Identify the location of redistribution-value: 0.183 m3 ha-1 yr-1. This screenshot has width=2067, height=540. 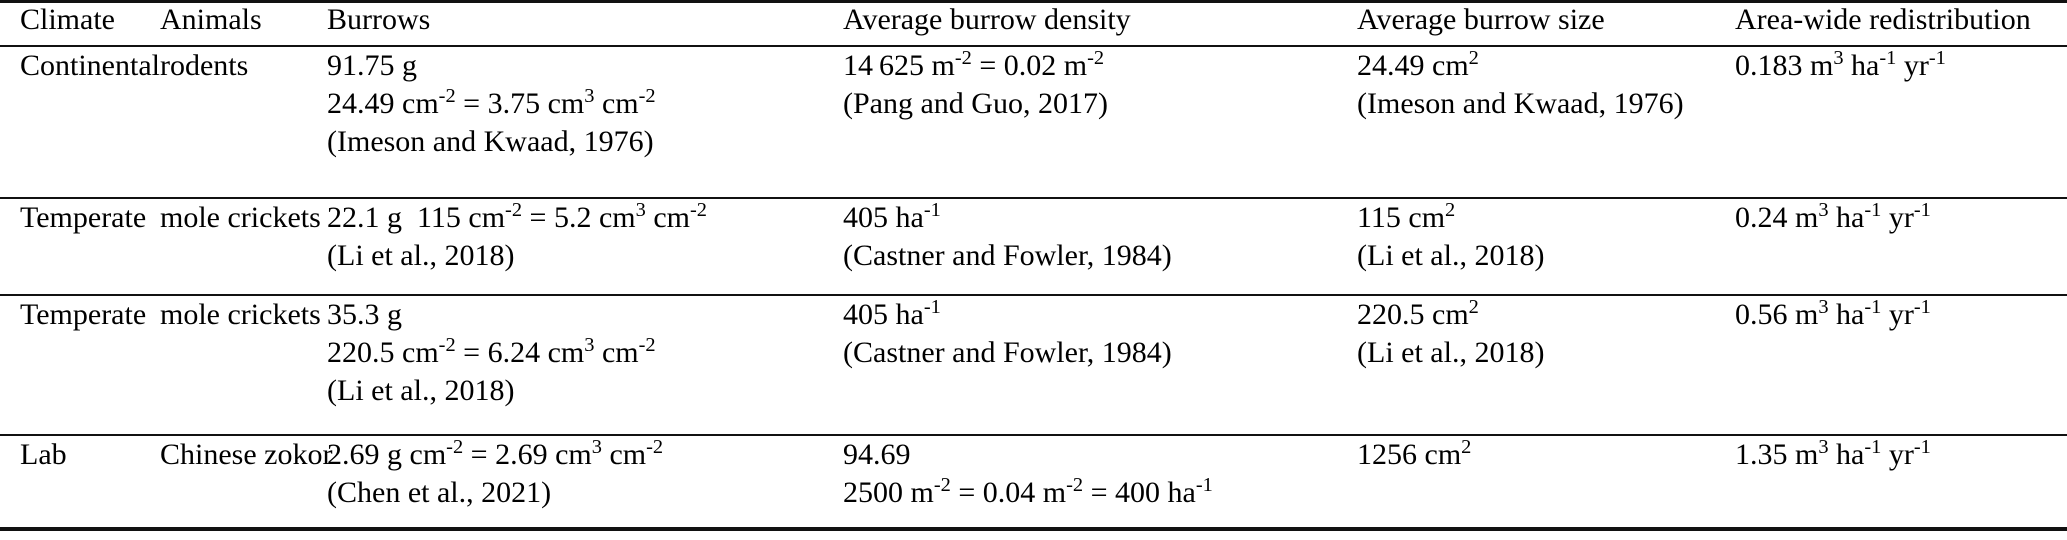
(1840, 64).